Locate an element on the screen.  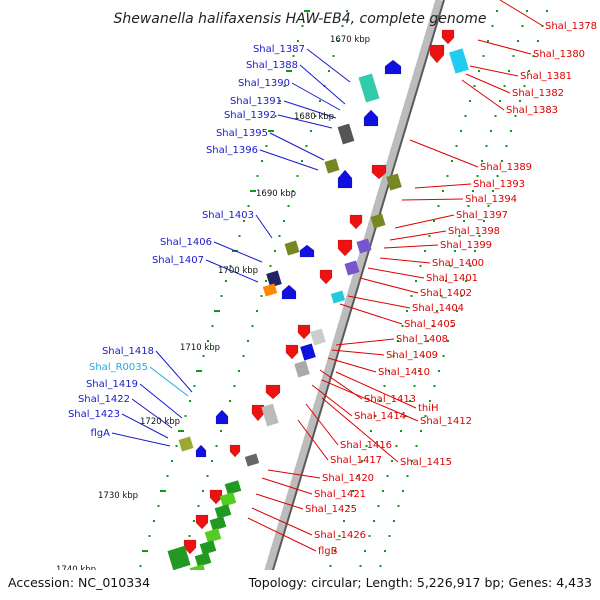
kbp-label: 1710 kbp is located at coordinates (200, 348).